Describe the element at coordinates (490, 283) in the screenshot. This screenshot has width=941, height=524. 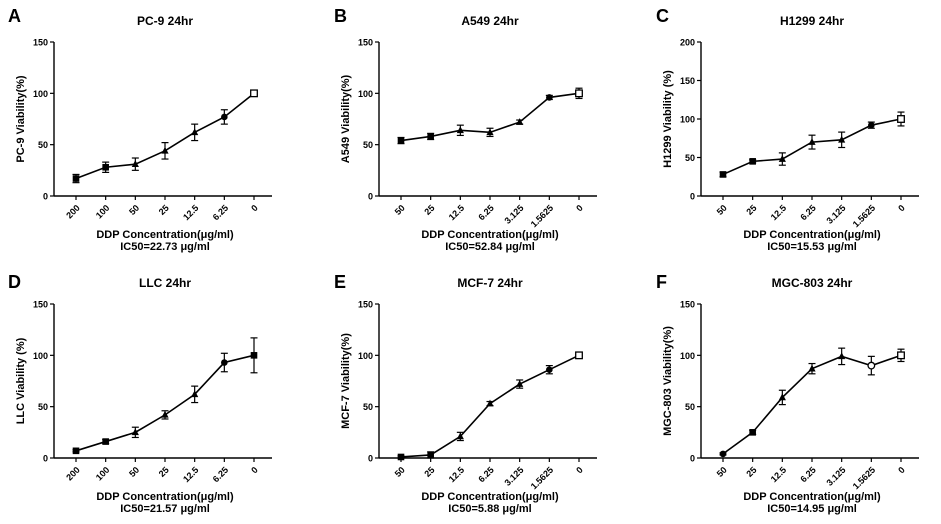
I see `chart-title: MCF-7 24hr` at that location.